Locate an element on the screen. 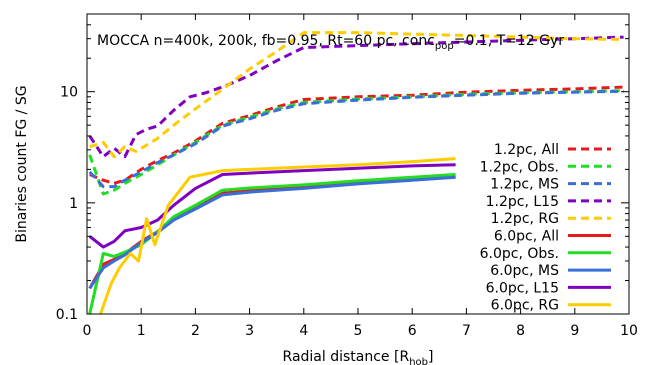  legend-label-6-0pc-l15: 6.0pc, L15 is located at coordinates (522, 288).